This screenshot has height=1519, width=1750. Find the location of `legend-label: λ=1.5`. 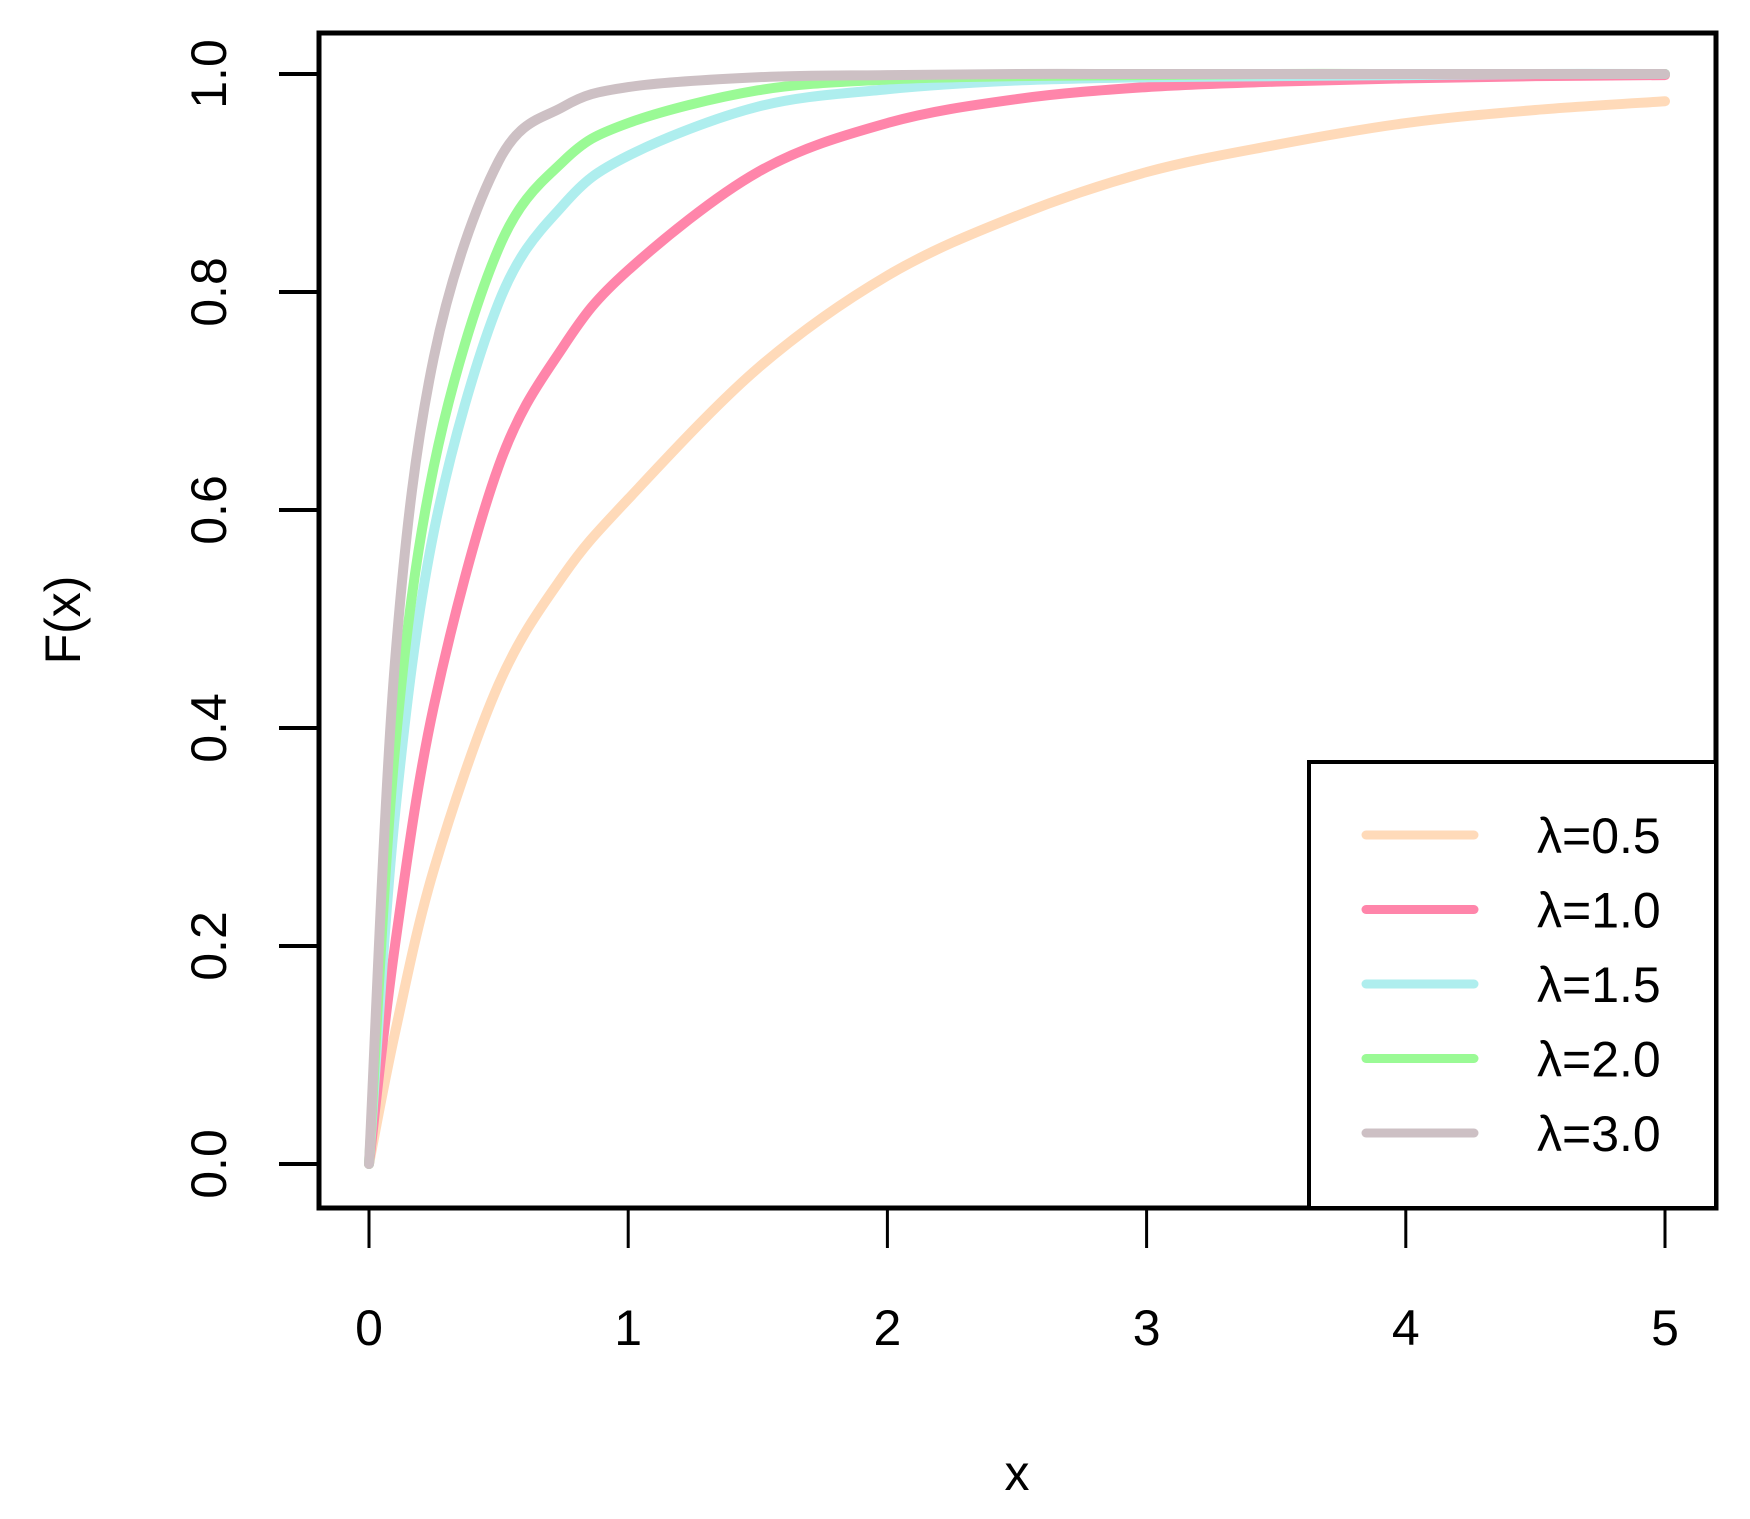

legend-label: λ=1.5 is located at coordinates (1599, 985).